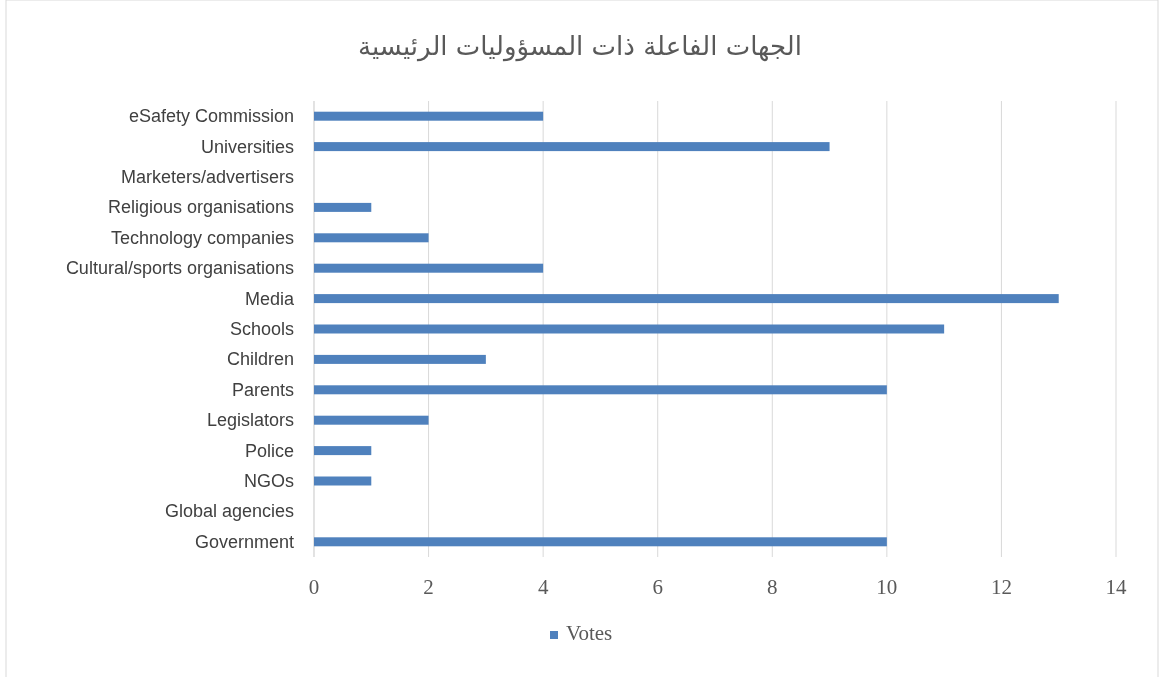 The height and width of the screenshot is (677, 1160). What do you see at coordinates (229, 511) in the screenshot?
I see `y-tick-label: Global agencies` at bounding box center [229, 511].